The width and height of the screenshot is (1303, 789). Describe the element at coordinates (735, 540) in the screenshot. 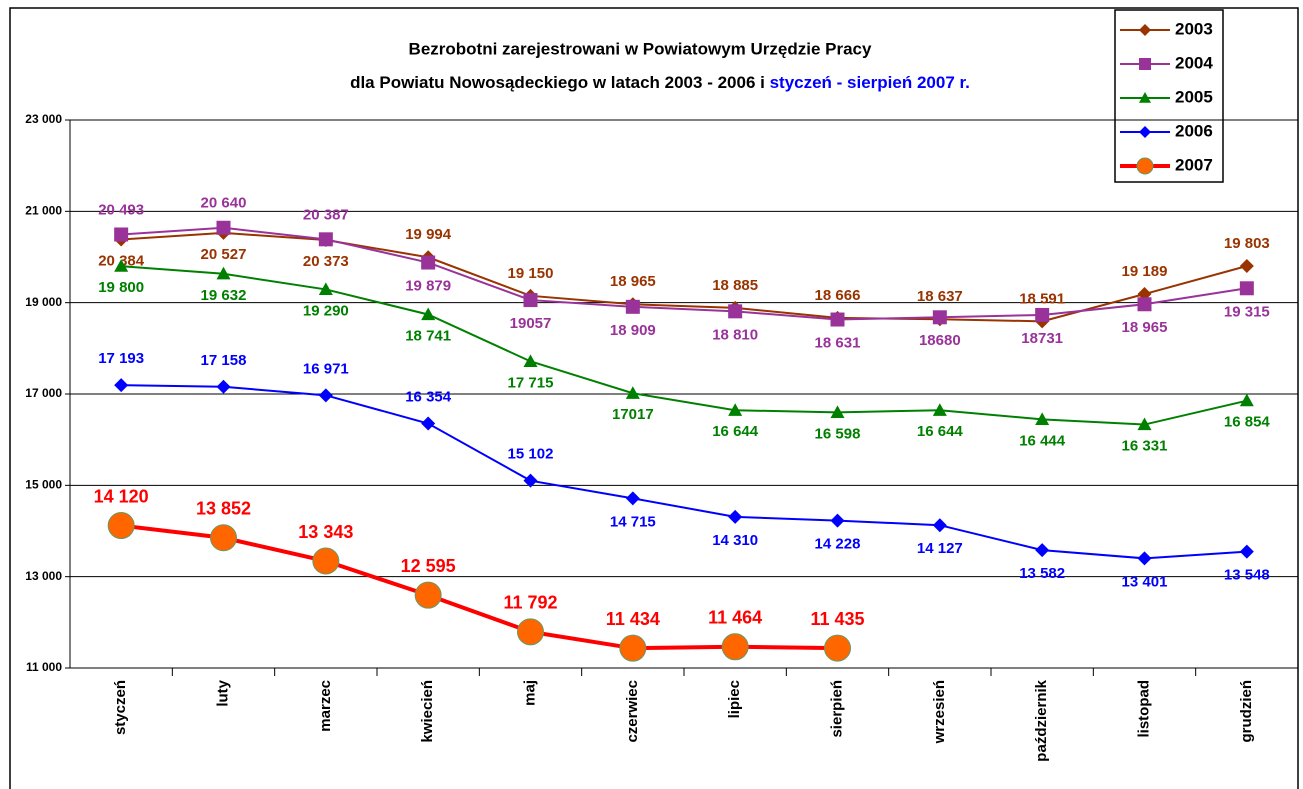

I see `data-label: 14 310` at that location.